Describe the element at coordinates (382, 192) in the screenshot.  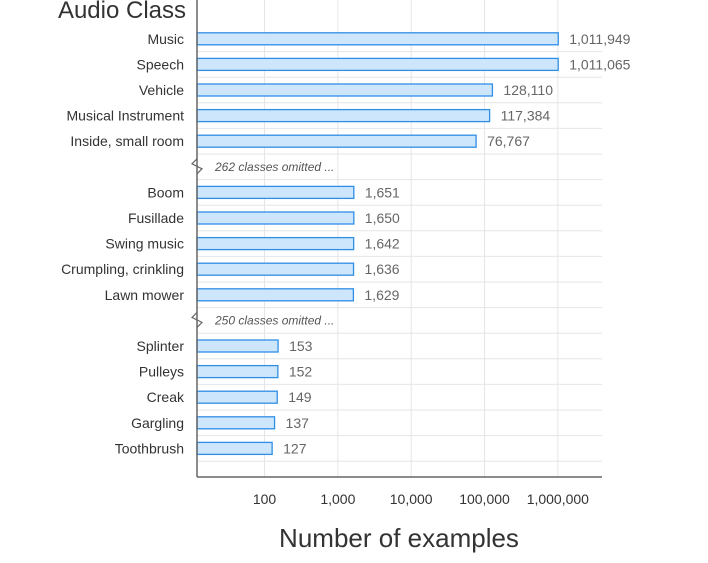
I see `value-label: 1,651` at that location.